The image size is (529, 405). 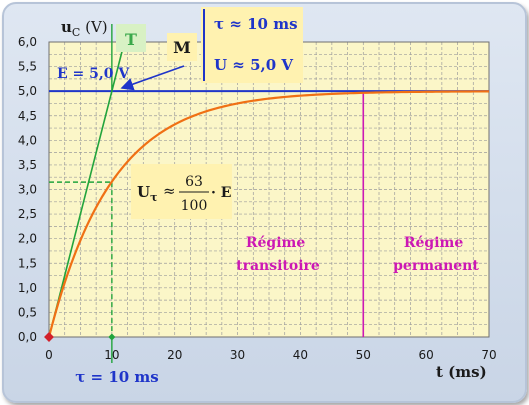 I want to click on regime-transitoire-line1: Régime, so click(x=275, y=243).